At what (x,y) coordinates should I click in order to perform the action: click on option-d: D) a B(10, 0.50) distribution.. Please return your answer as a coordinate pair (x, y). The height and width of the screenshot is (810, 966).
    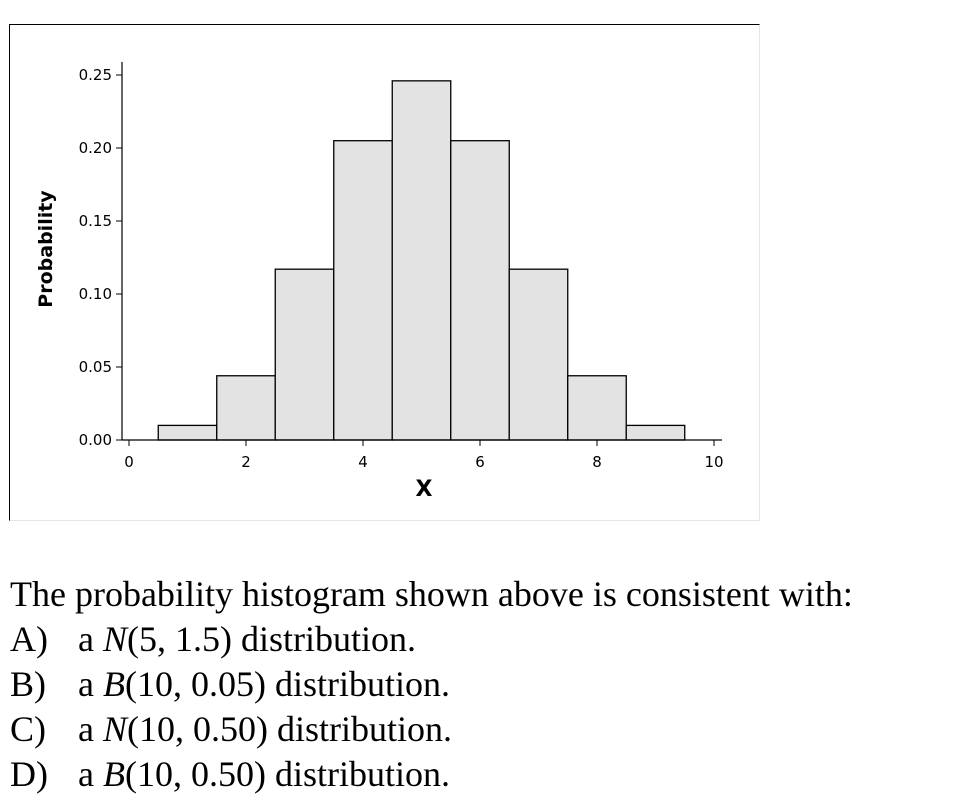
    Looking at the image, I should click on (485, 774).